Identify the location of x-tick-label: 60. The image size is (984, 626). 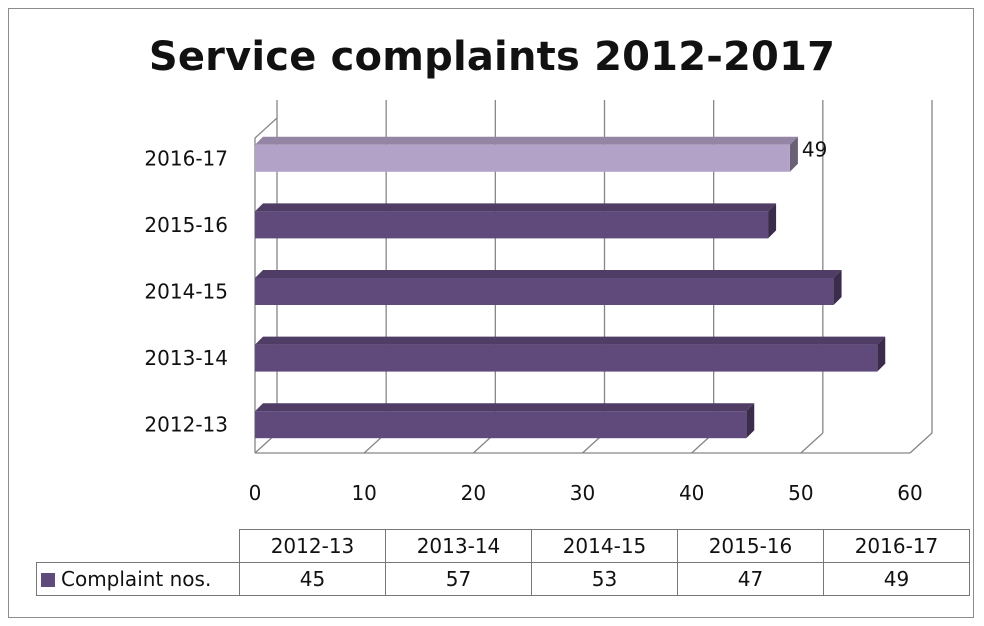
(909, 493).